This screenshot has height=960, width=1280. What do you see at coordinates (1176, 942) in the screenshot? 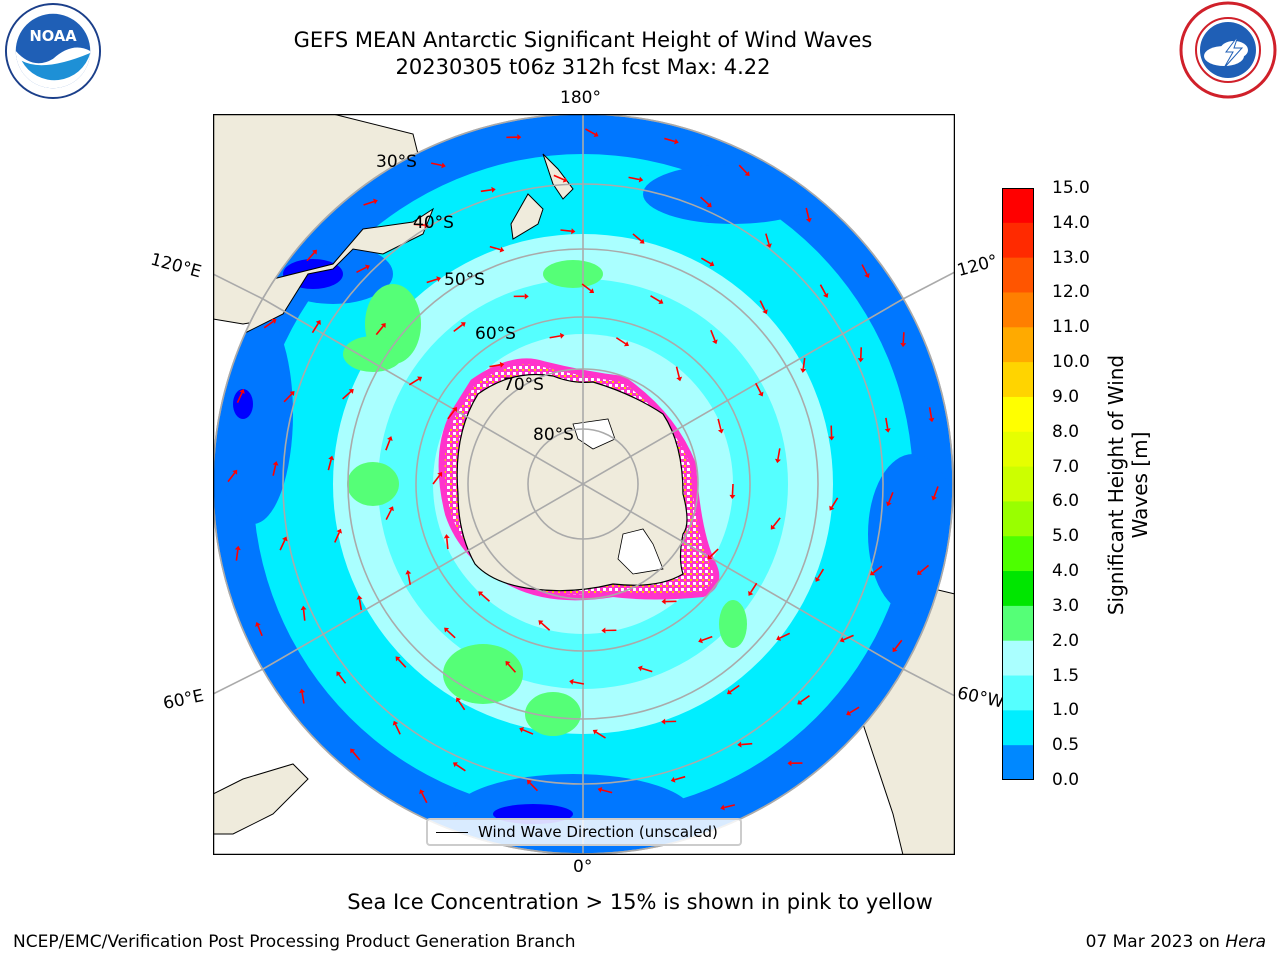
I see `footer-date: 07 Mar 2023 on Hera` at bounding box center [1176, 942].